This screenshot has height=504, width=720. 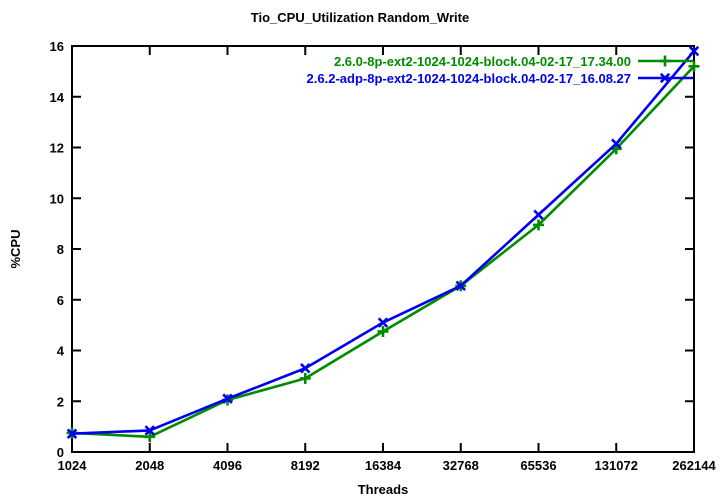 I want to click on svg-text: 65536, so click(x=538, y=465).